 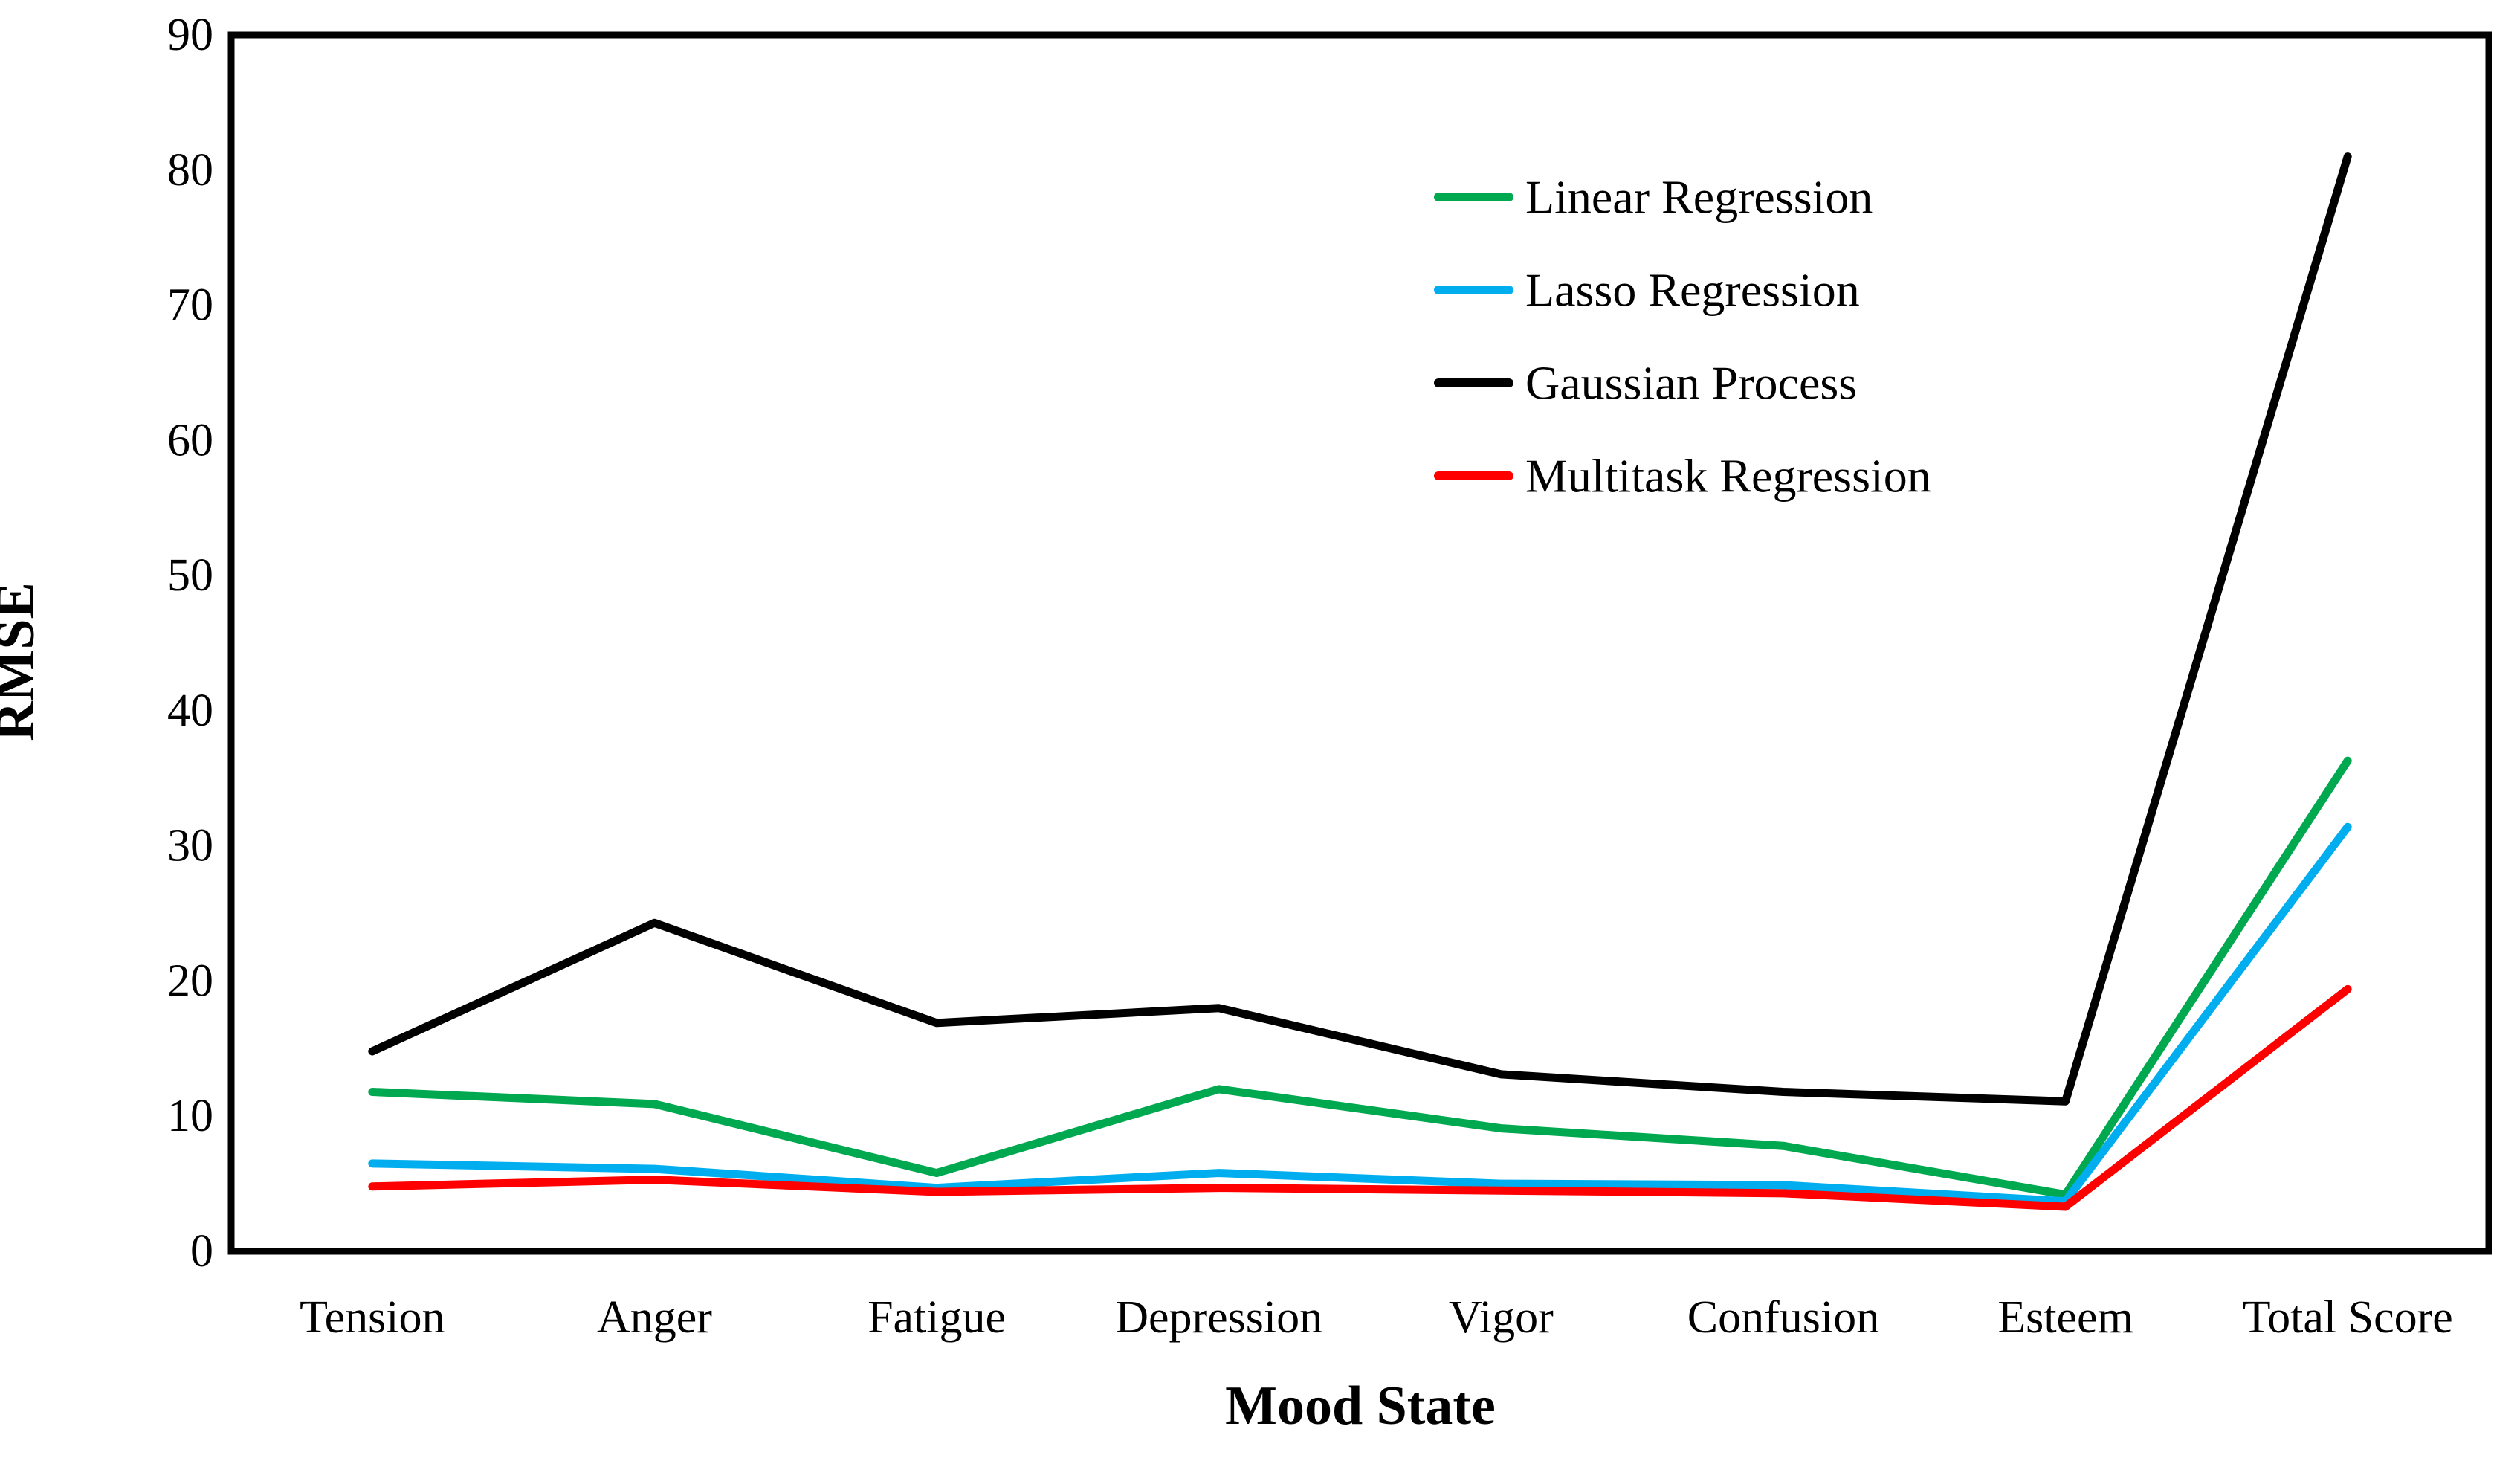 What do you see at coordinates (1728, 477) in the screenshot?
I see `legend-label-multitask-regression: Multitask Regression` at bounding box center [1728, 477].